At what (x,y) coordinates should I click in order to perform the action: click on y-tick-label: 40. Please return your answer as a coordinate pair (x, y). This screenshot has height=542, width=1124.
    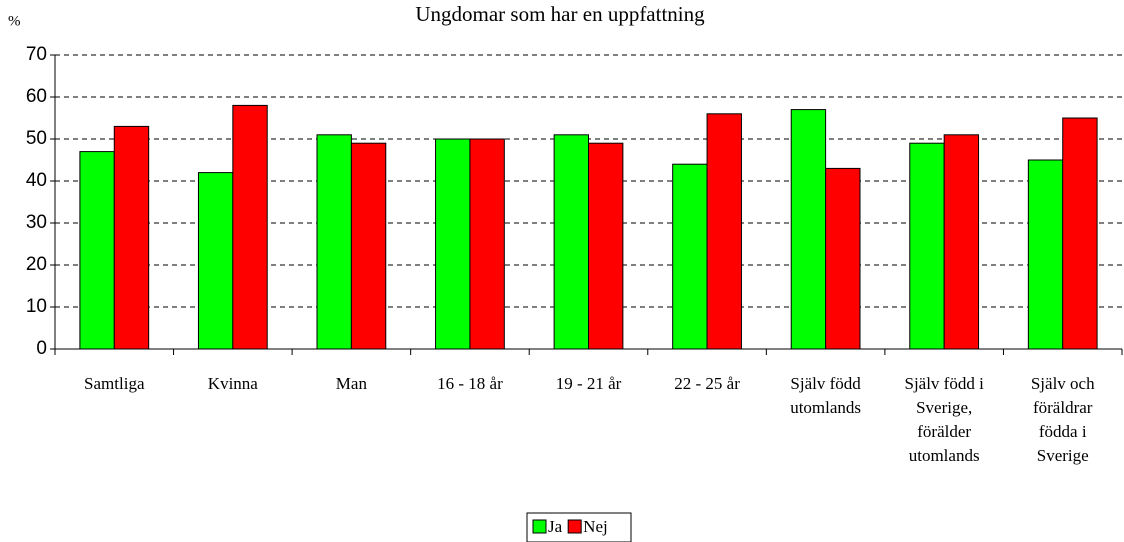
    Looking at the image, I should click on (36, 180).